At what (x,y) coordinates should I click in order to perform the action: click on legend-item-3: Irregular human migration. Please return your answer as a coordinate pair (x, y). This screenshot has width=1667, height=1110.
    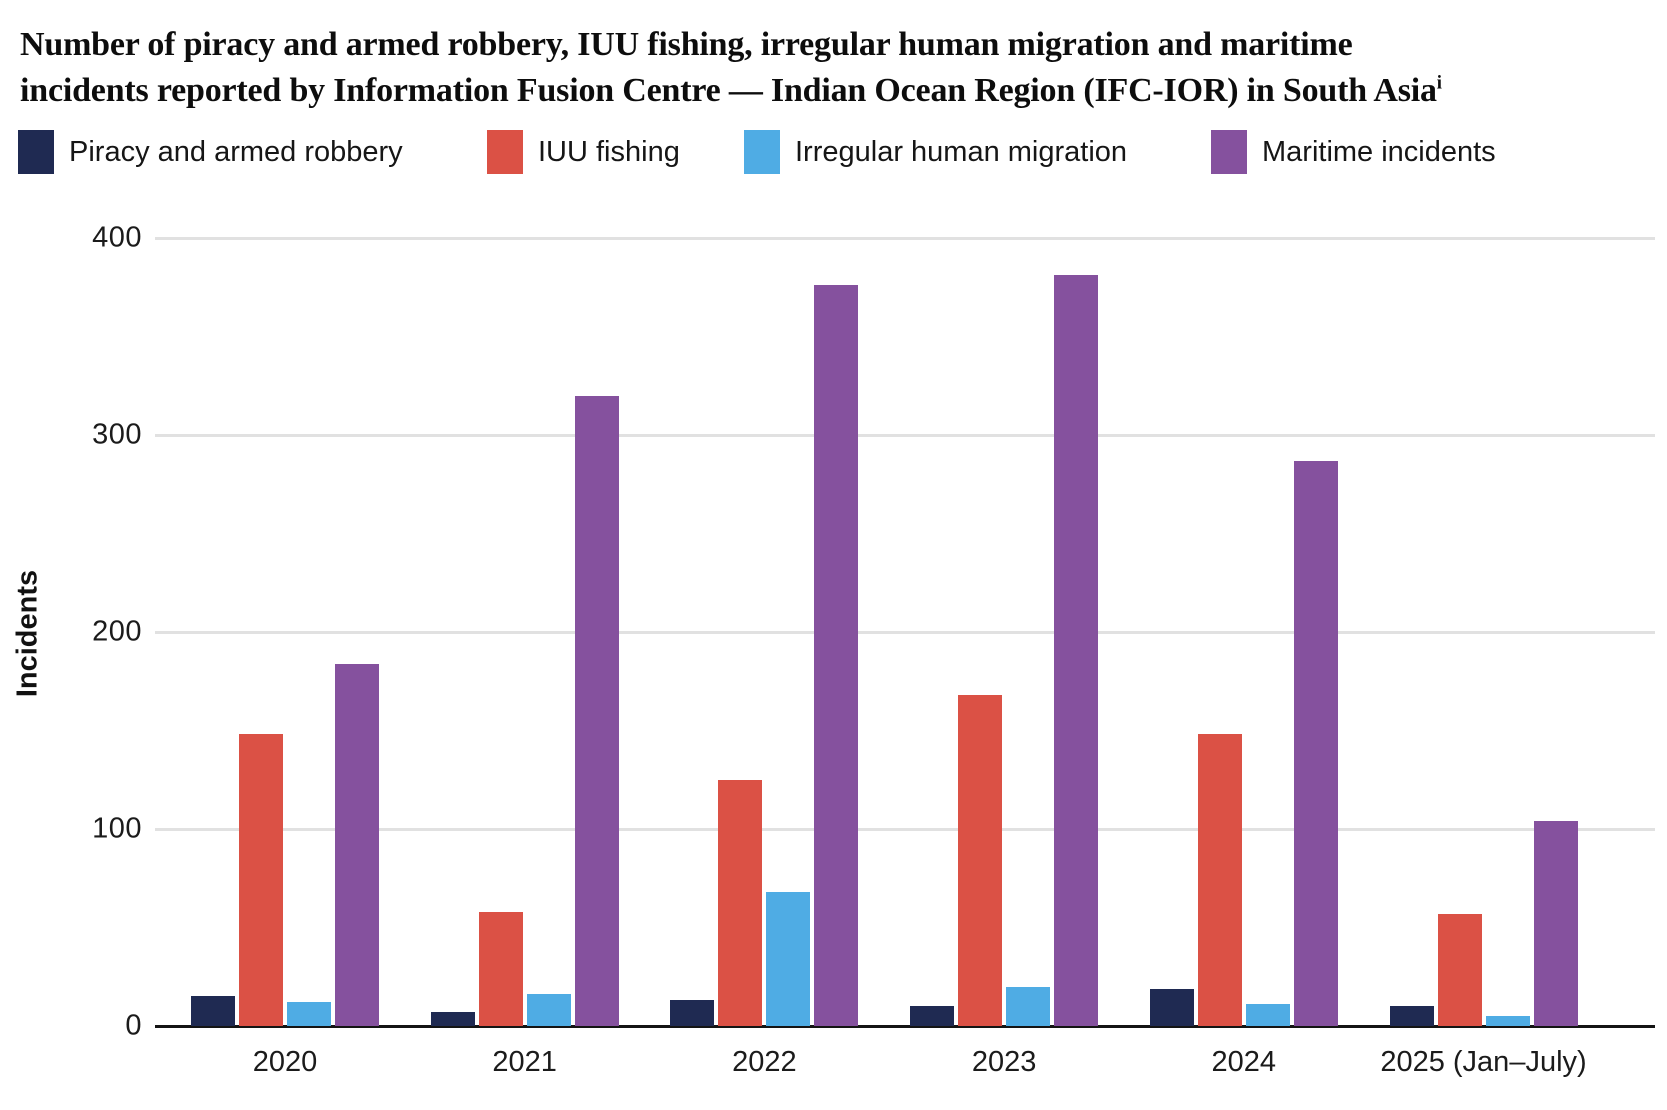
    Looking at the image, I should click on (935, 152).